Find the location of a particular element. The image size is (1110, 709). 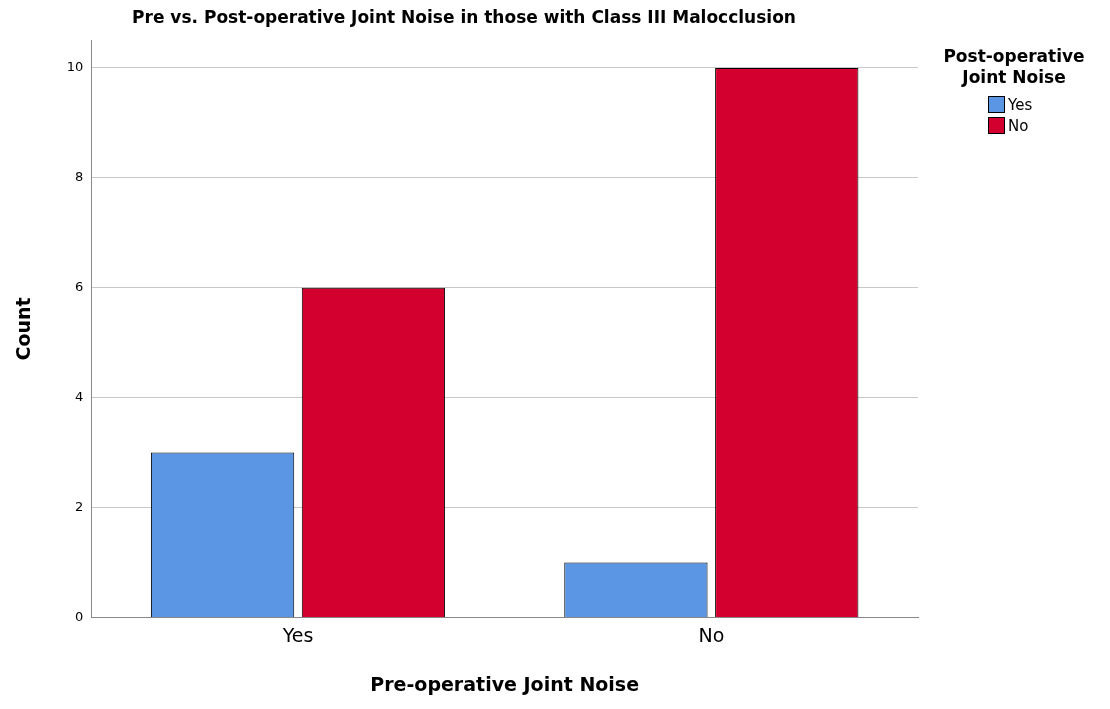

chart-title: Pre vs. Post-operative Joint Noise in those with Class III Malocclusion is located at coordinates (464, 16).